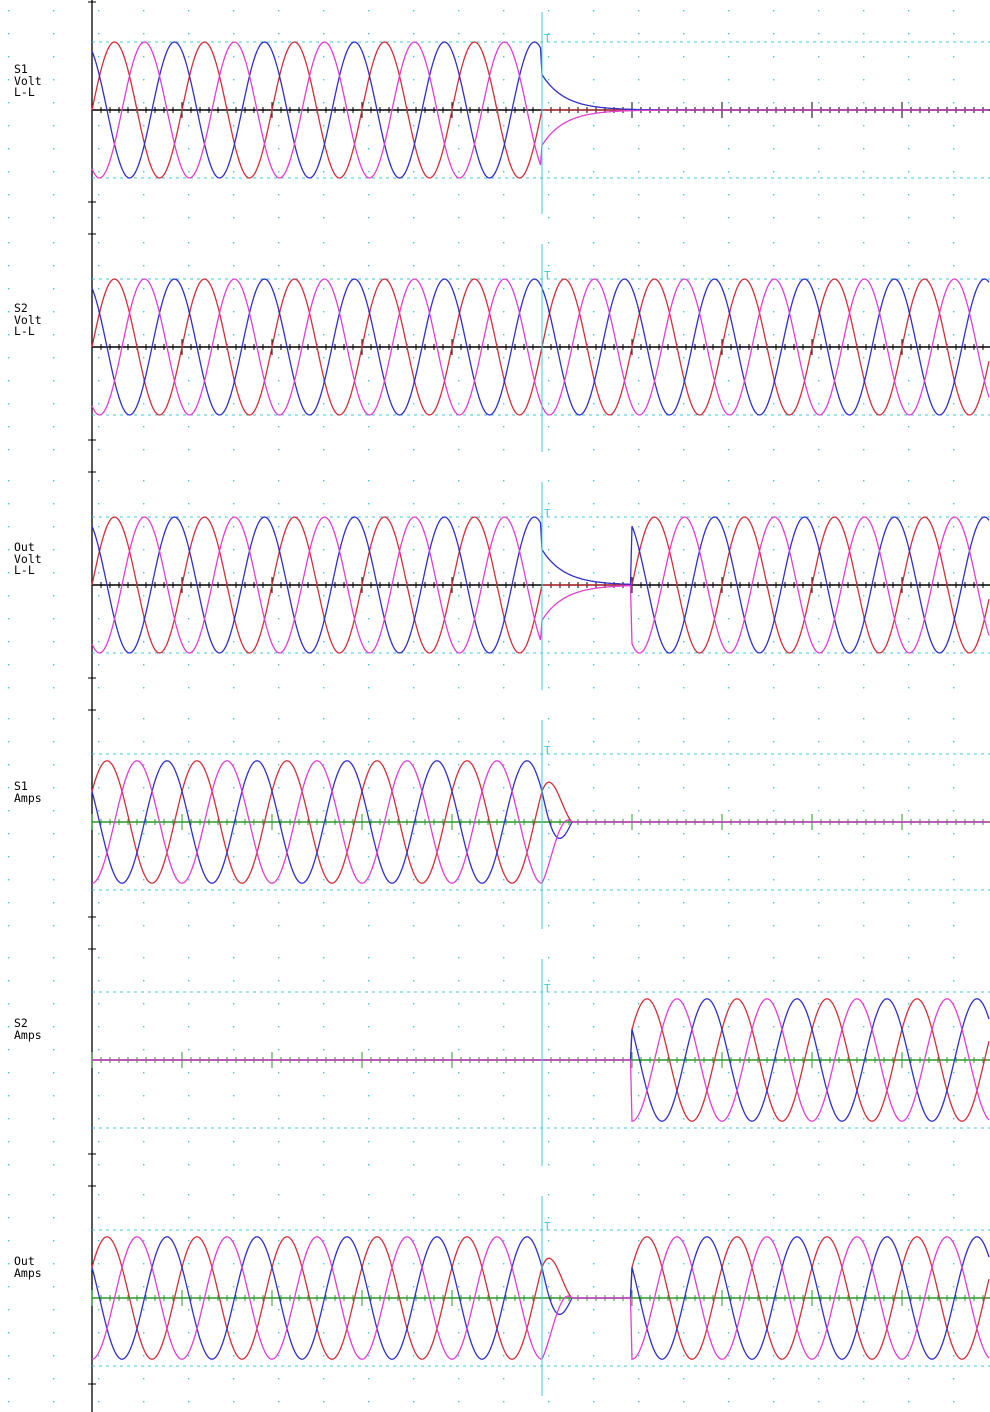  I want to click on trigger-marker-6: T, so click(547, 1226).